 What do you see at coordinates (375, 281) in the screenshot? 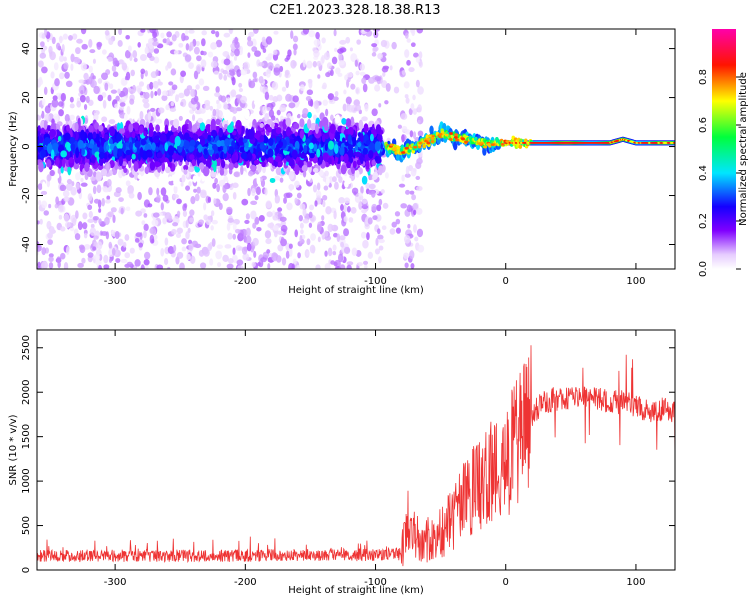
I see `x-tick-label: -100` at bounding box center [375, 281].